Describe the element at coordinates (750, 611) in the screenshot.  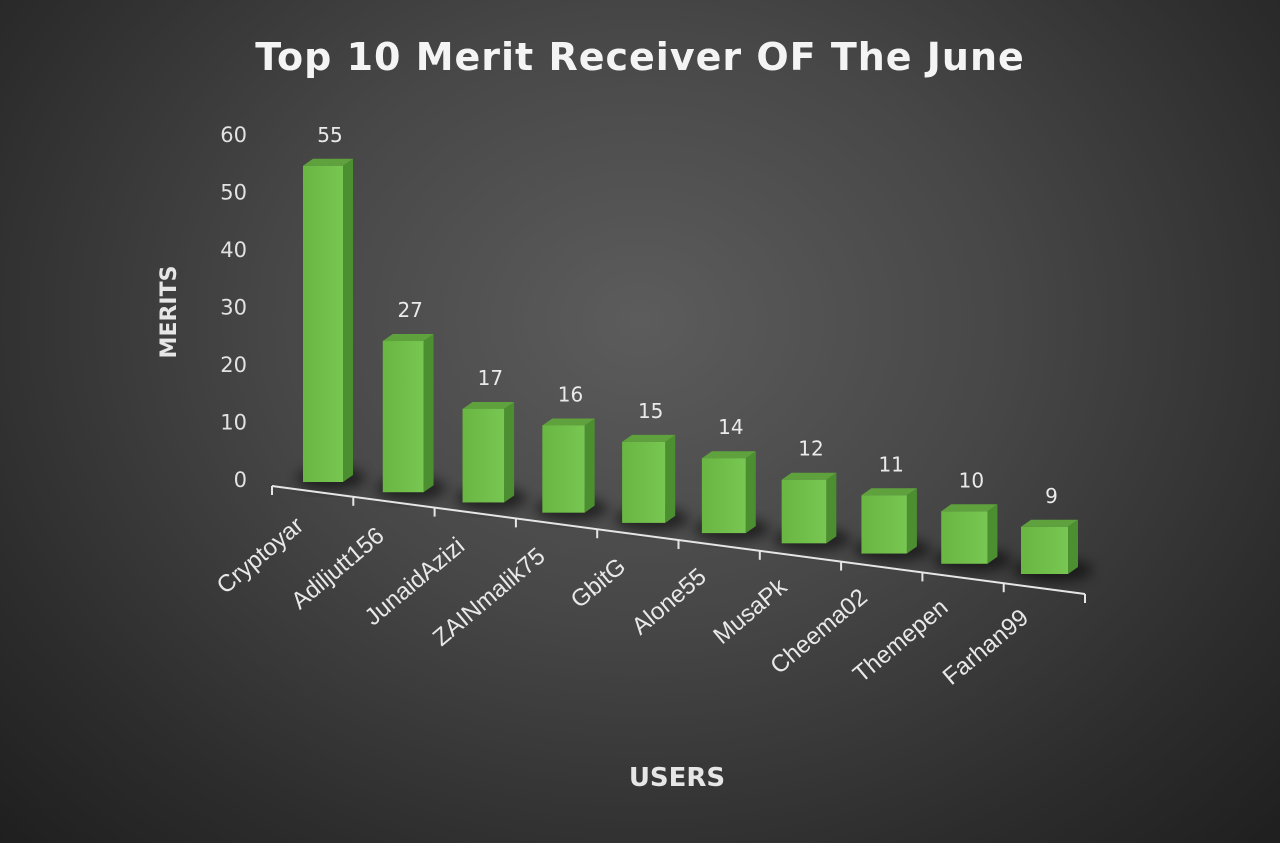
I see `category-label: MusaPk` at that location.